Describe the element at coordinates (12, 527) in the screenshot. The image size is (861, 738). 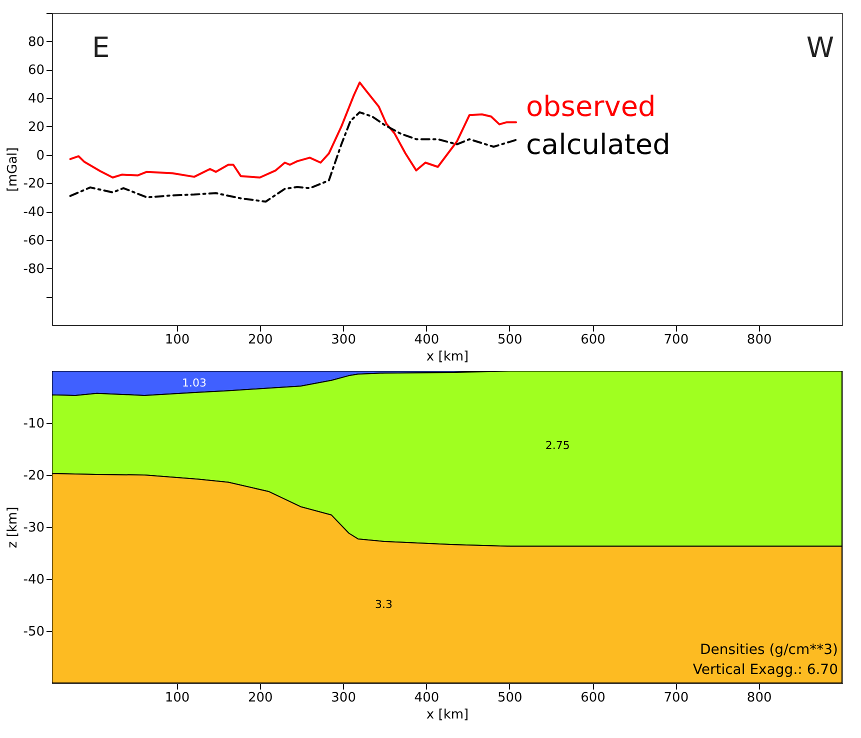
I see `y-axis-title: z [km]` at that location.